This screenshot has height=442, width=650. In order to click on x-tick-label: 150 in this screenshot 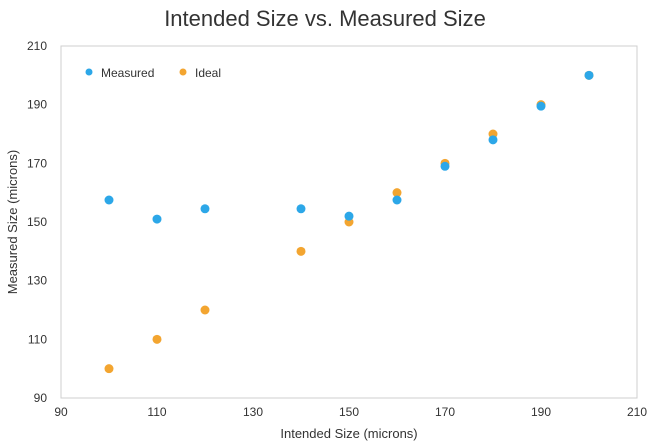, I will do `click(349, 412)`.